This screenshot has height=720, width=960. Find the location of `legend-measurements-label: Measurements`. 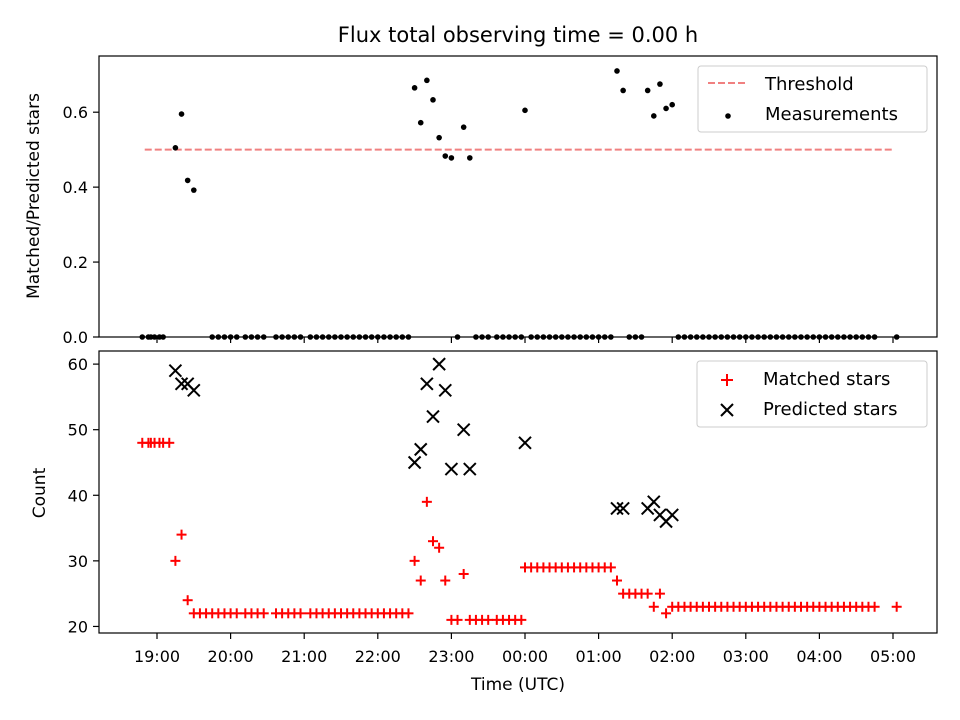

legend-measurements-label: Measurements is located at coordinates (831, 114).